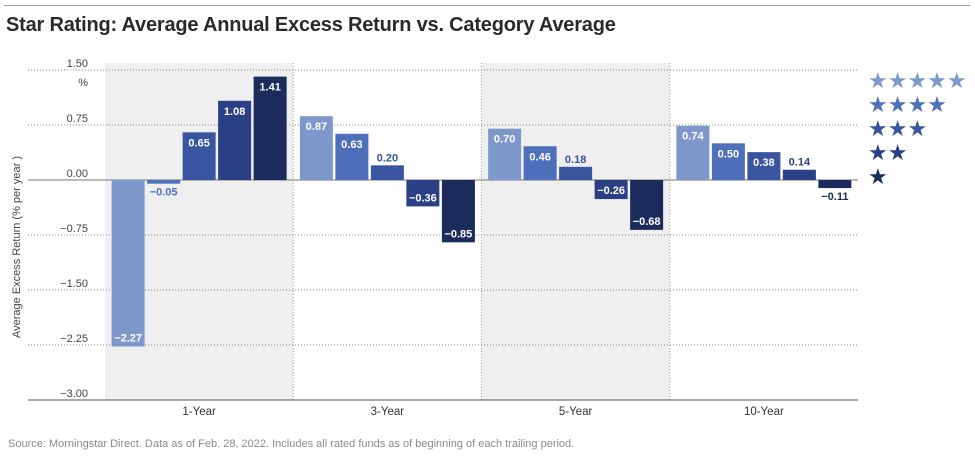 The height and width of the screenshot is (459, 975). I want to click on y-tick-label: 1.50, so click(77, 64).